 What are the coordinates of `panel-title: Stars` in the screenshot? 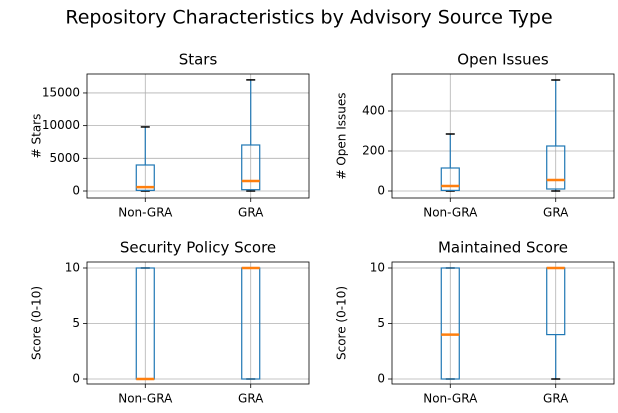 It's located at (198, 60).